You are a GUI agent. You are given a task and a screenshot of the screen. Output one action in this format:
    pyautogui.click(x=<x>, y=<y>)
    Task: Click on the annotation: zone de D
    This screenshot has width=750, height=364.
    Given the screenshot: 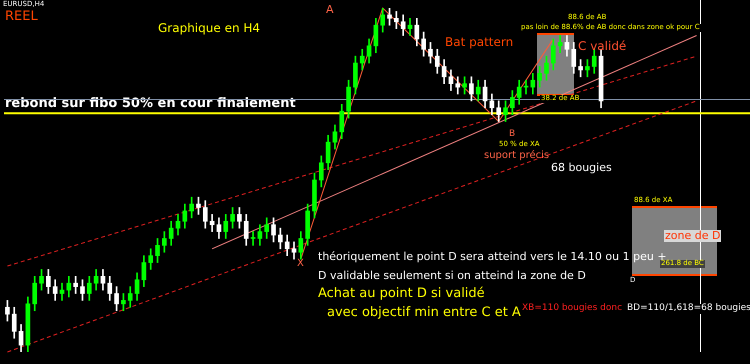 What is the action you would take?
    pyautogui.click(x=693, y=235)
    